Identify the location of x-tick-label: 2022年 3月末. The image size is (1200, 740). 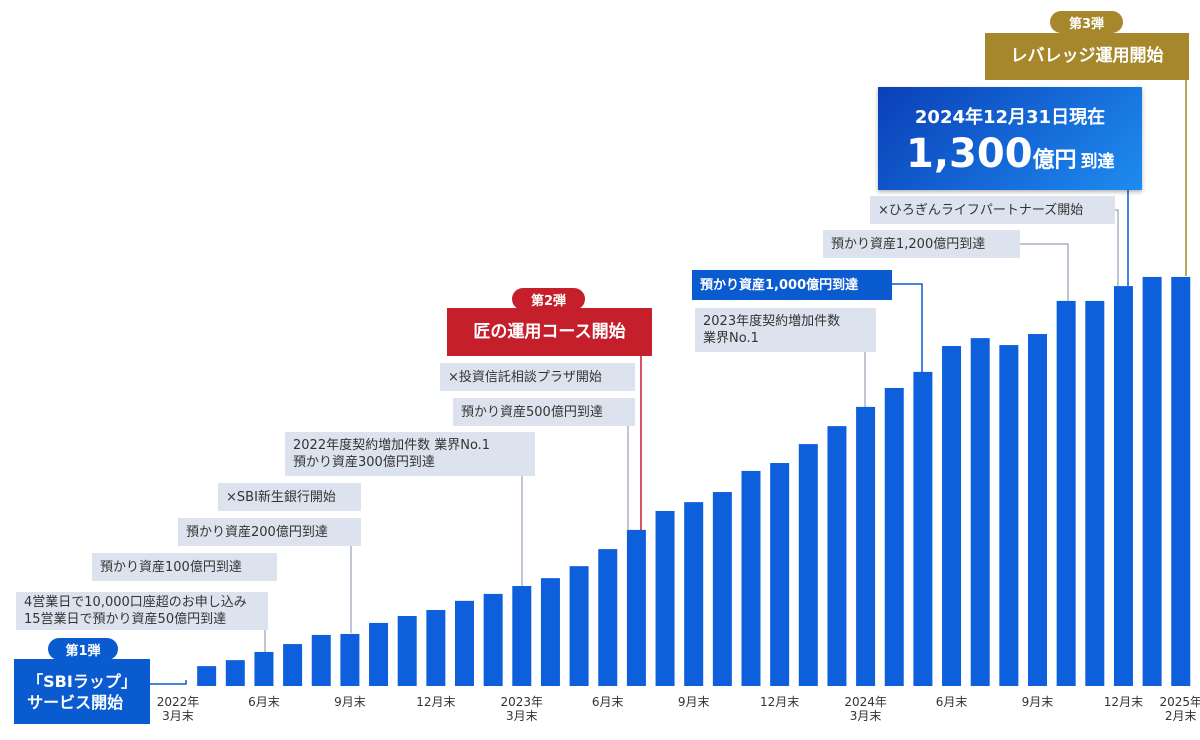
(178, 709).